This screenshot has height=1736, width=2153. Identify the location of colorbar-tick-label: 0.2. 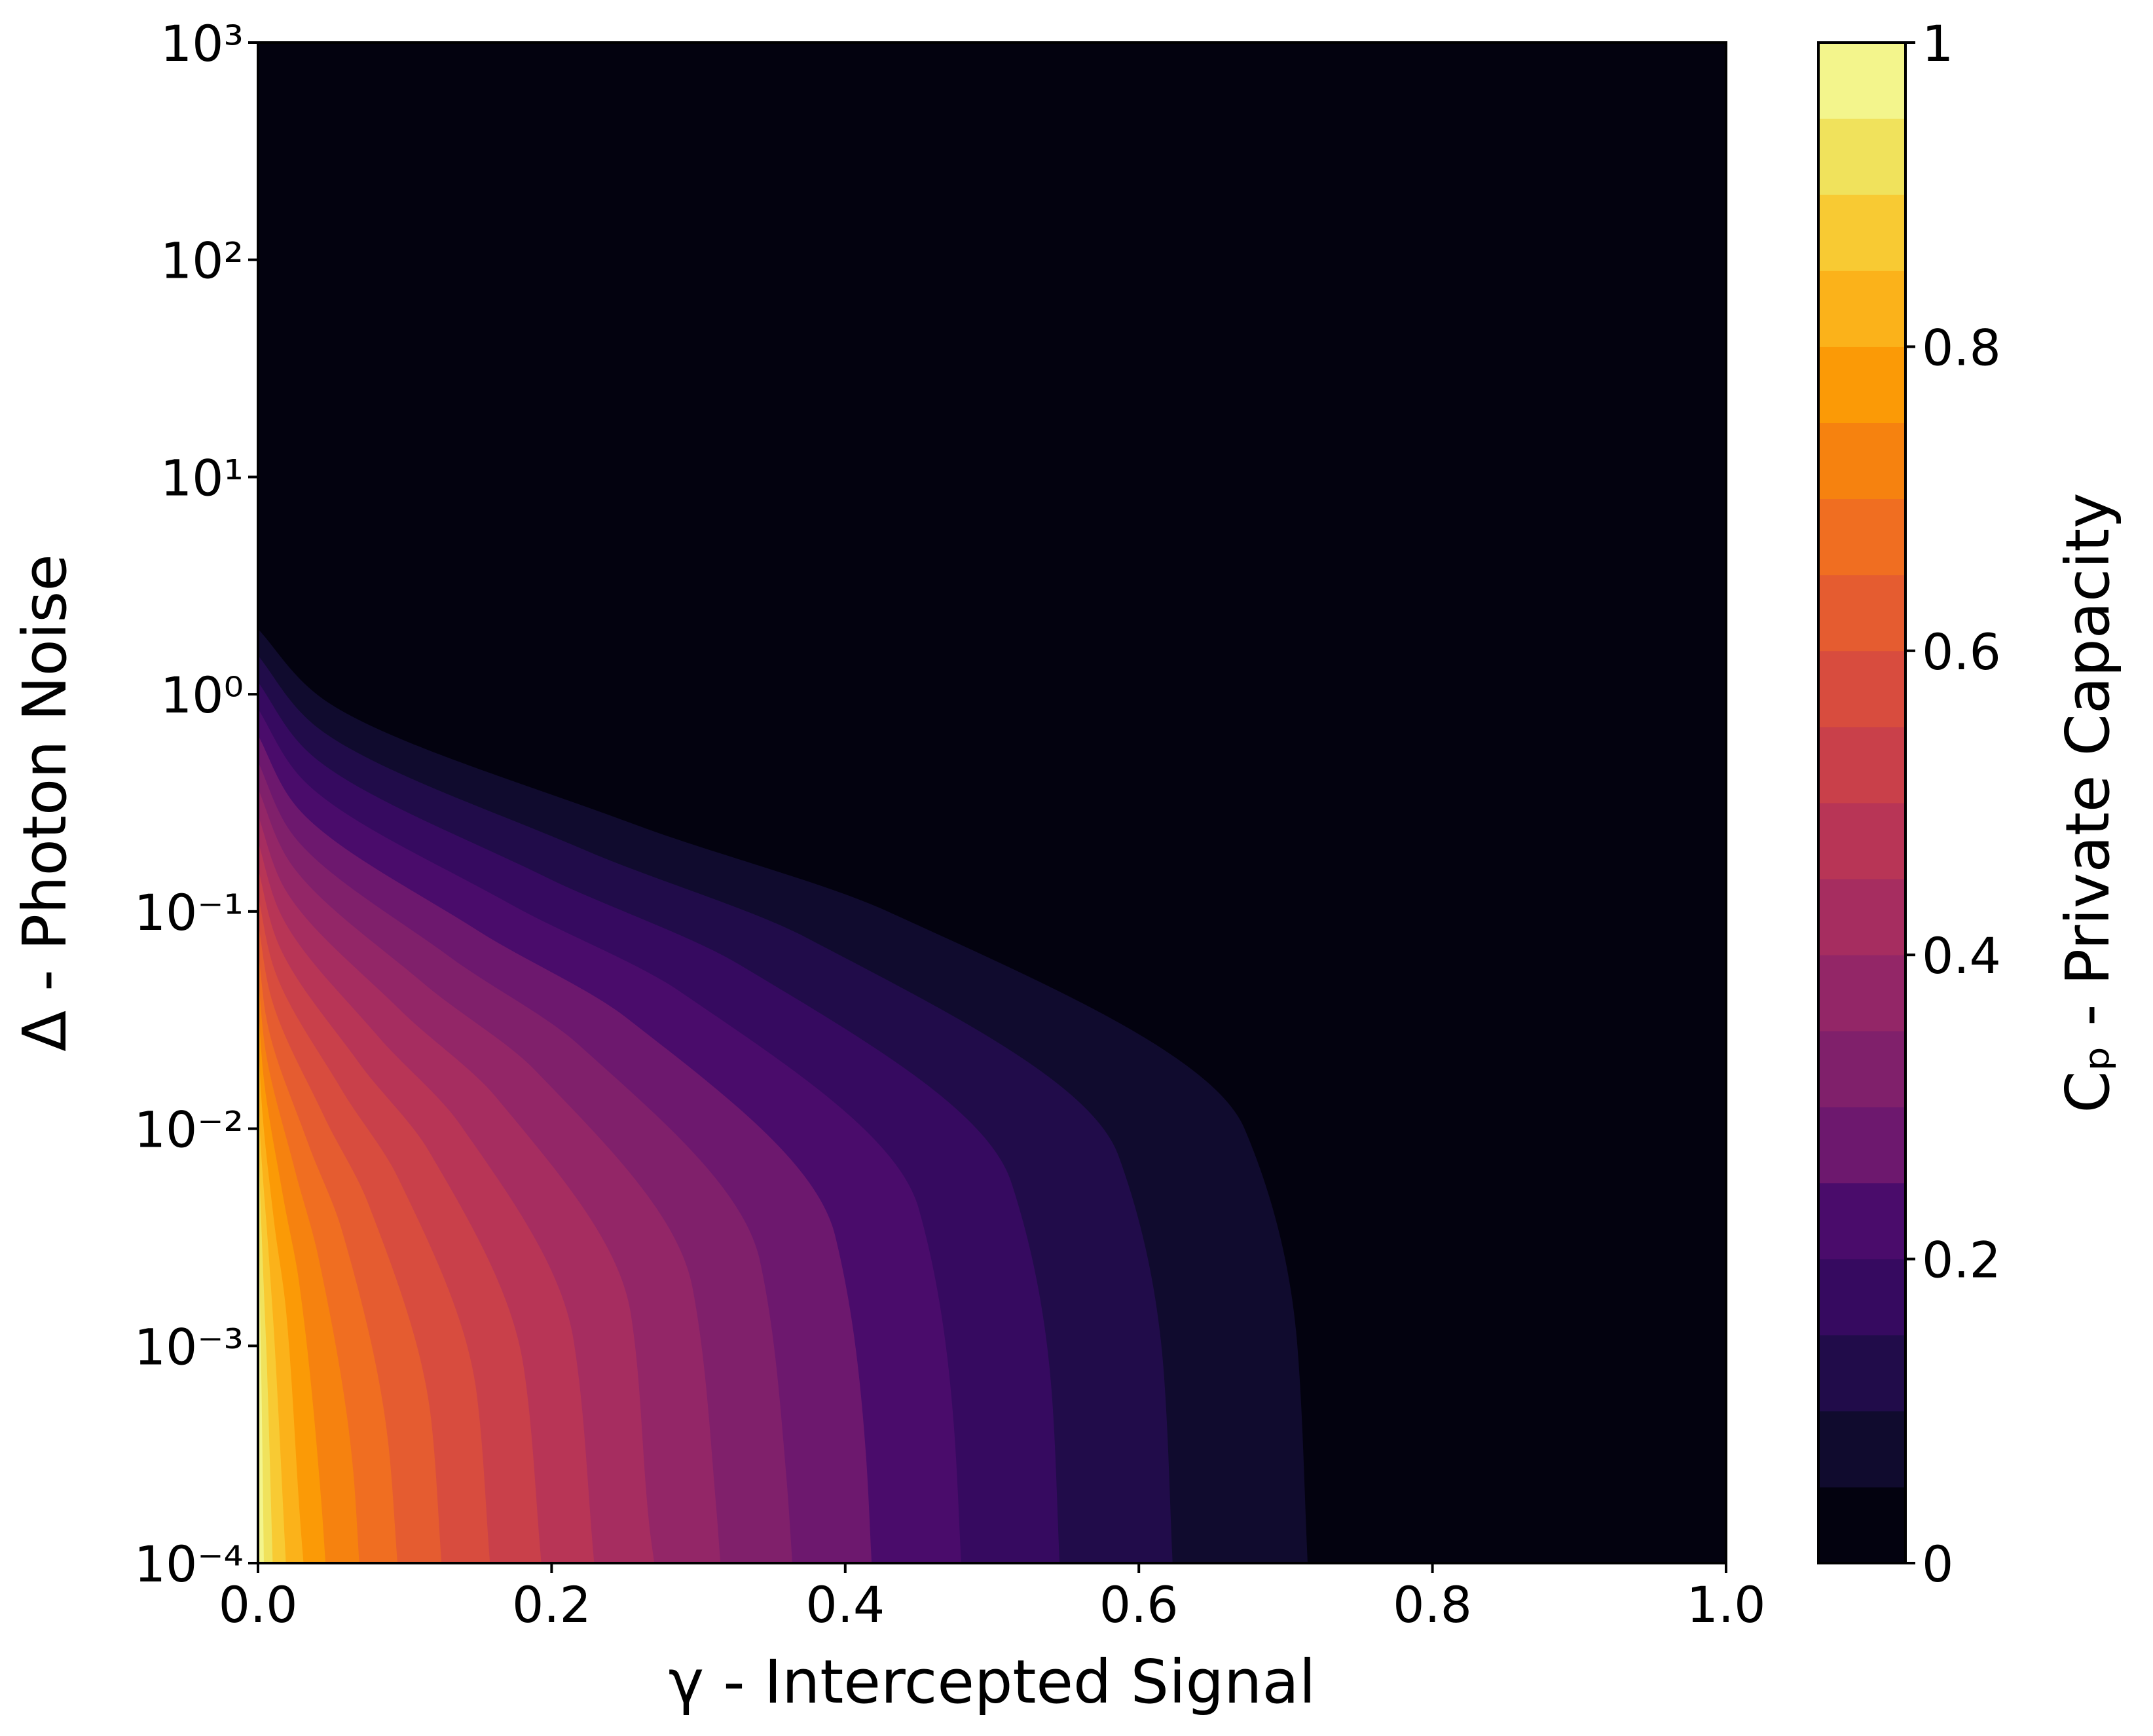
(1961, 1260).